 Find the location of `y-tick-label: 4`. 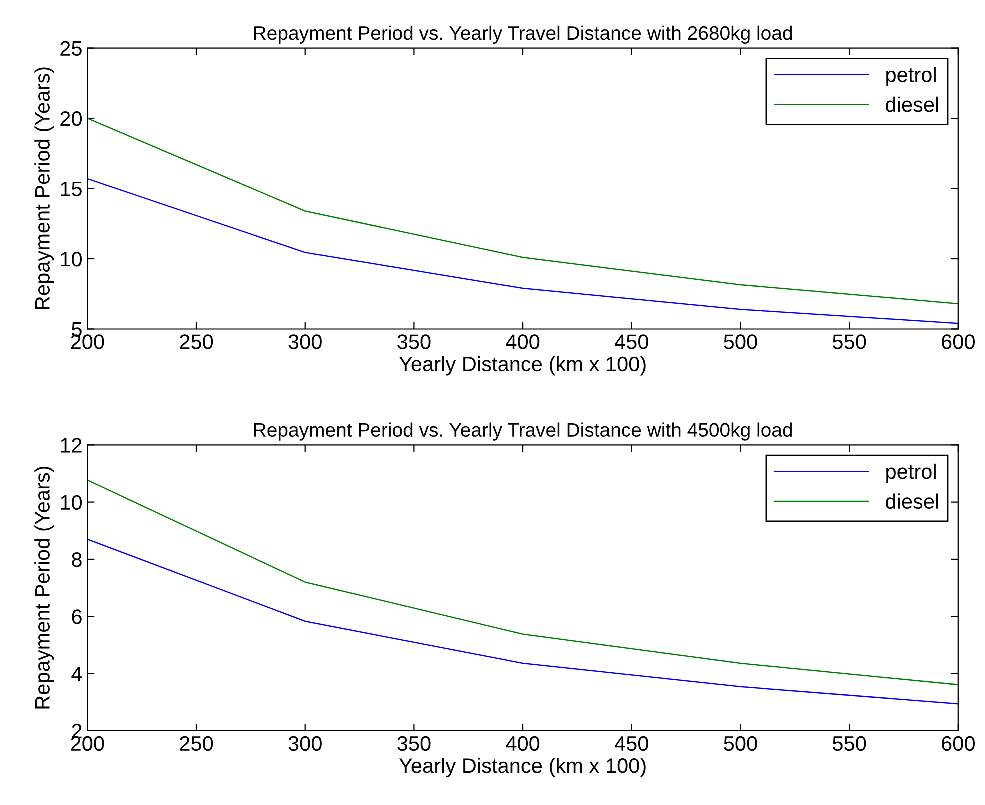

y-tick-label: 4 is located at coordinates (77, 674).